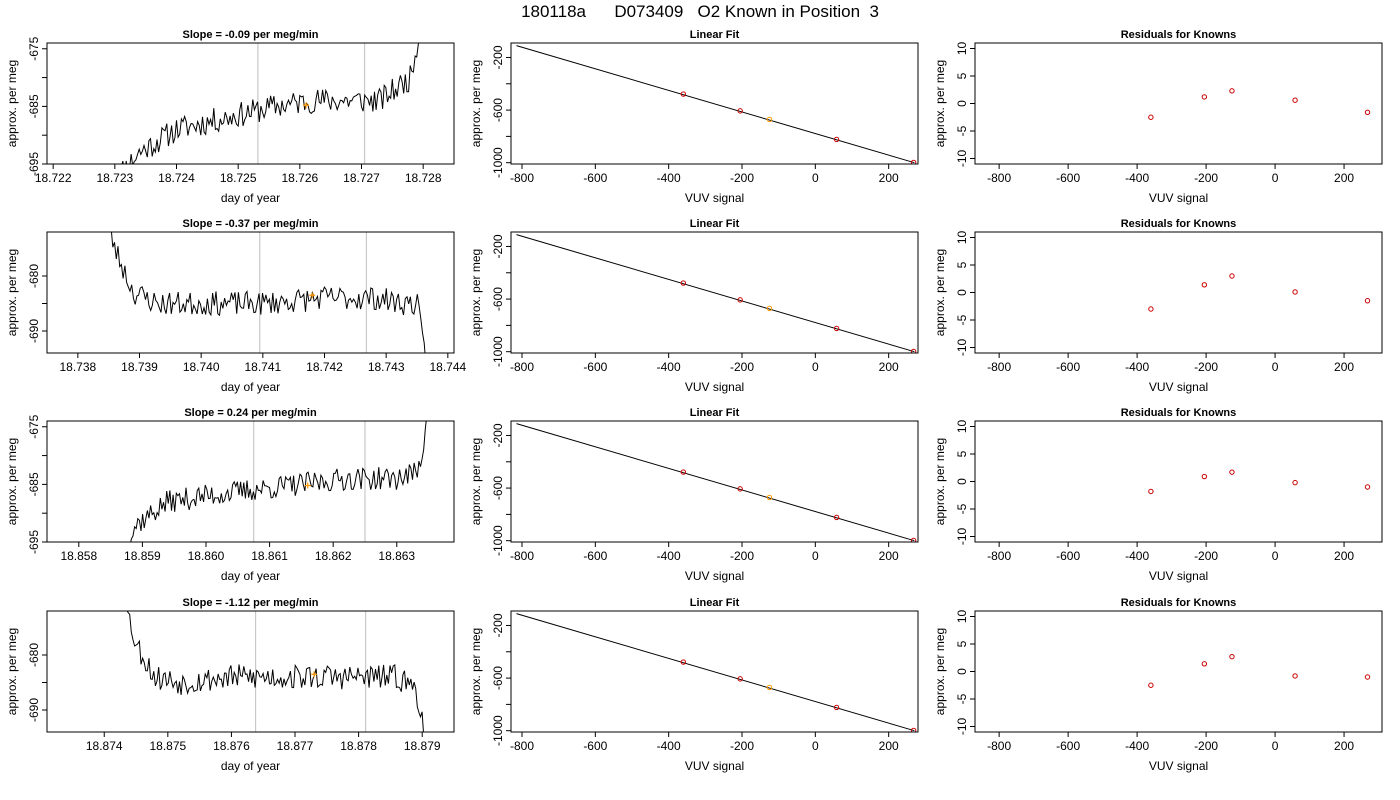 The width and height of the screenshot is (1400, 800). I want to click on y-tick-label: -5, so click(962, 130).